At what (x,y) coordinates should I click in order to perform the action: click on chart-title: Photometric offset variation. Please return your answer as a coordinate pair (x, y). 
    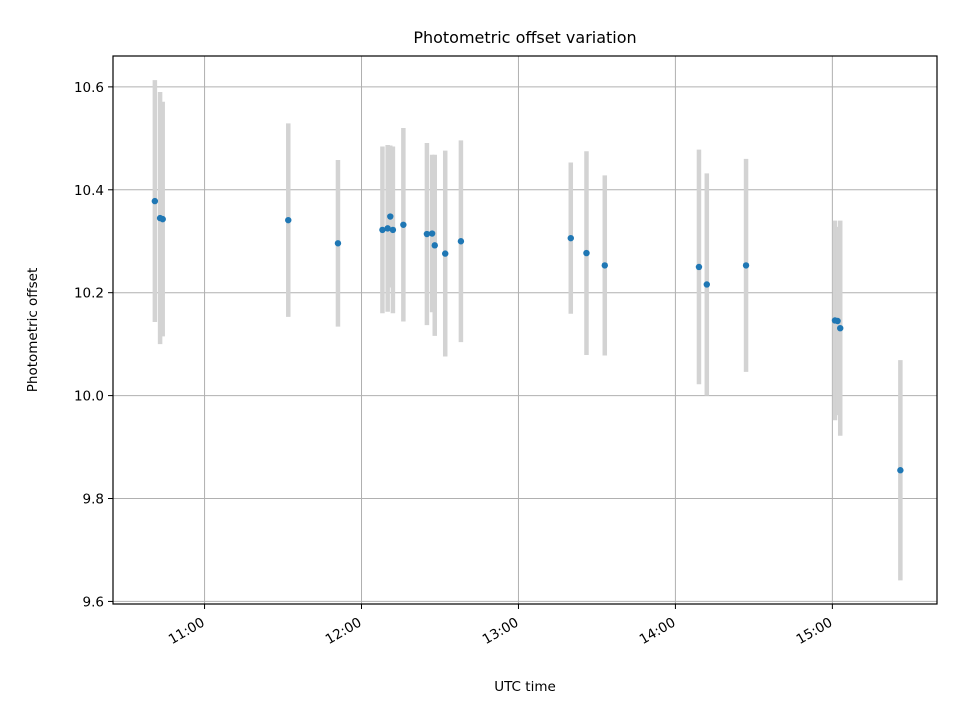
    Looking at the image, I should click on (524, 37).